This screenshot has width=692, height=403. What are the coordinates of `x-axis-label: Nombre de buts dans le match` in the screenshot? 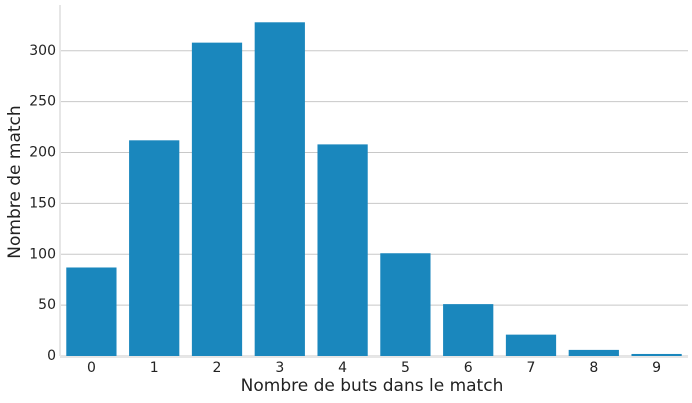 It's located at (372, 386).